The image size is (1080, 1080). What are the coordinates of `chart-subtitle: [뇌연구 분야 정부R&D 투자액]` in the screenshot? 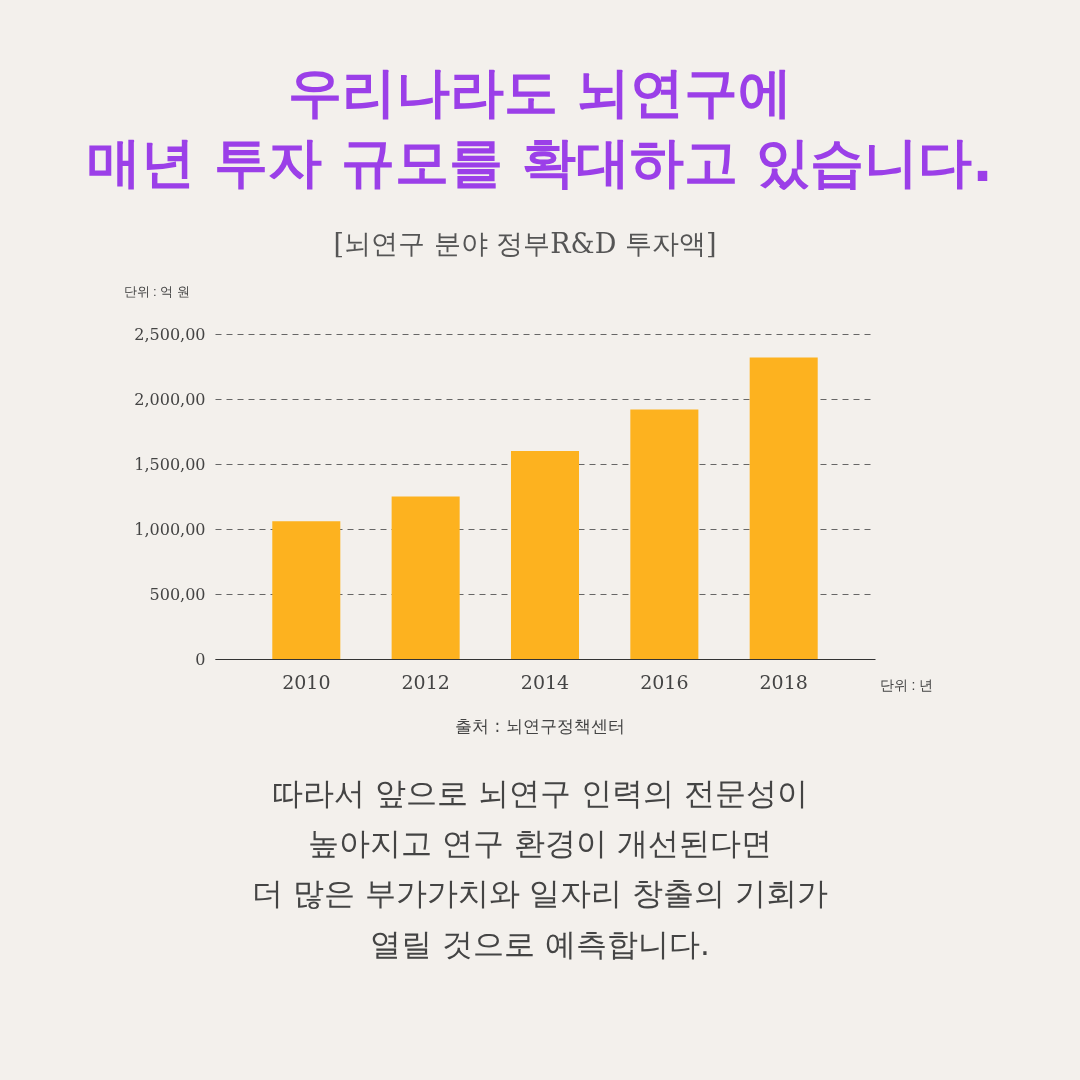 It's located at (525, 243).